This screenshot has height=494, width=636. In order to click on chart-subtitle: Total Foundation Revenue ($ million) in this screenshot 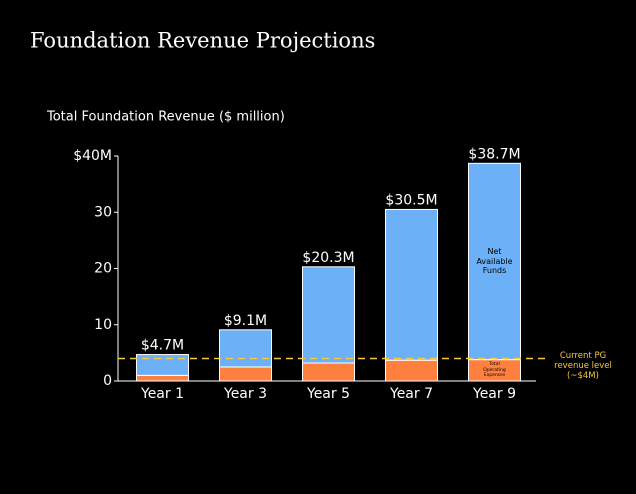, I will do `click(165, 117)`.